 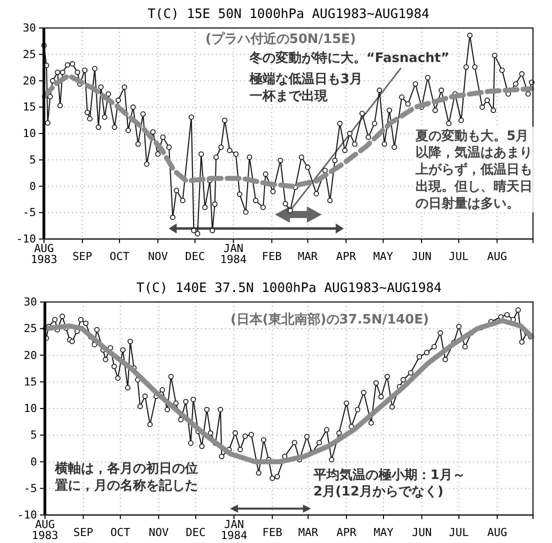 I want to click on annotation: 冬の変動が特に大。“Fasnacht”, so click(x=349, y=58).